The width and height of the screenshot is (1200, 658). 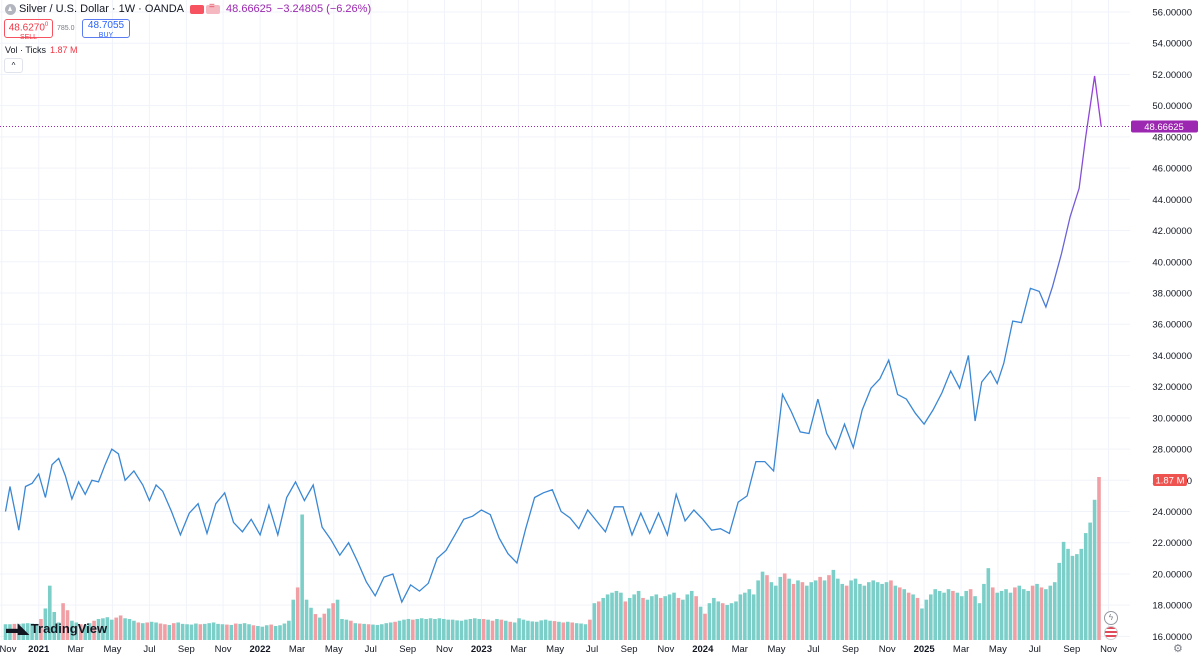 What do you see at coordinates (1111, 618) in the screenshot?
I see `lightning-icon: ϟ` at bounding box center [1111, 618].